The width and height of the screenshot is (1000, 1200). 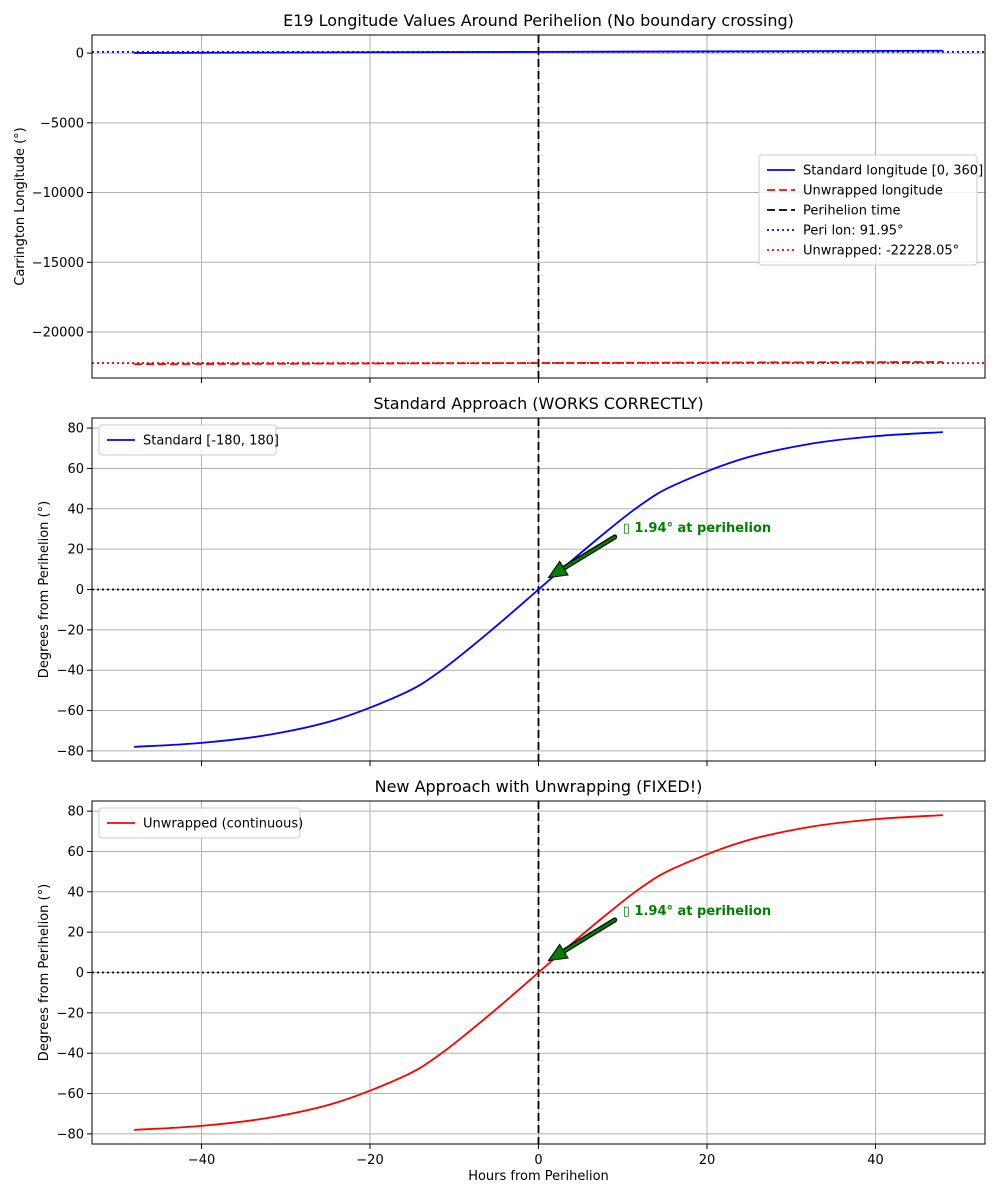 I want to click on legend-entry: Standard longitude [0, 360], so click(x=893, y=171).